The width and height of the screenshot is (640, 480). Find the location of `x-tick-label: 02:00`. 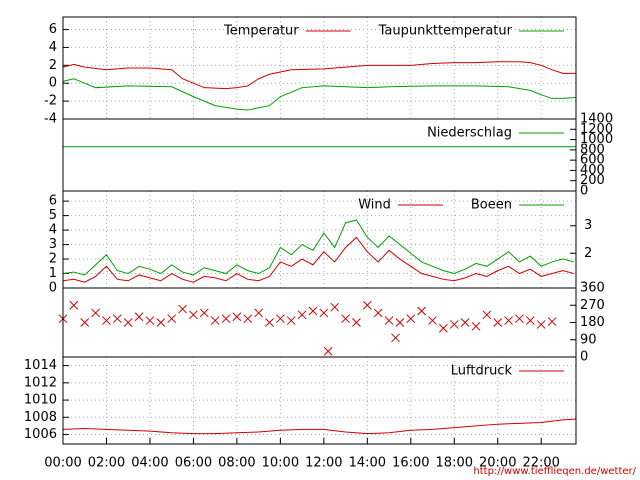

x-tick-label: 02:00 is located at coordinates (106, 463).